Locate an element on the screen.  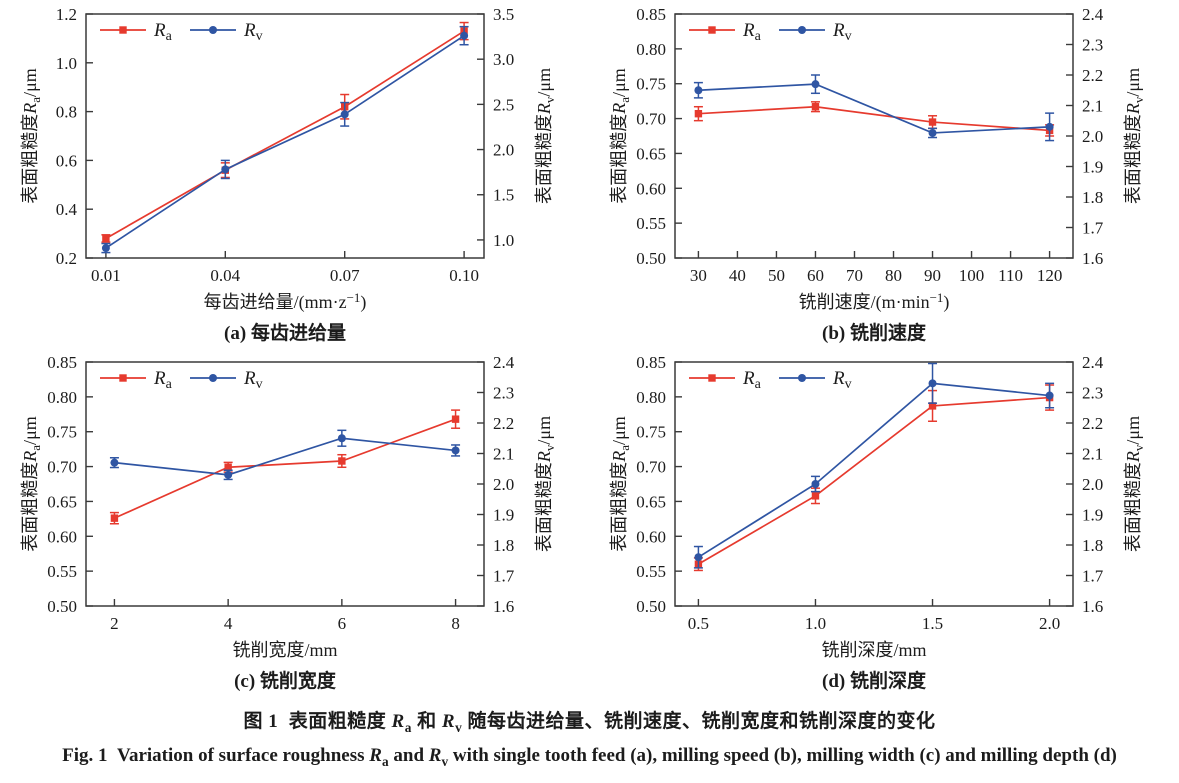
svg-text: 铣削深度/mm is located at coordinates (873, 650).